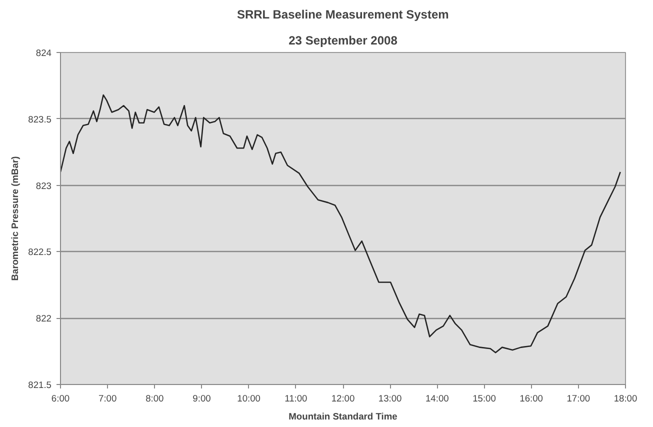  Describe the element at coordinates (532, 399) in the screenshot. I see `x-tick-label: 16:00` at that location.